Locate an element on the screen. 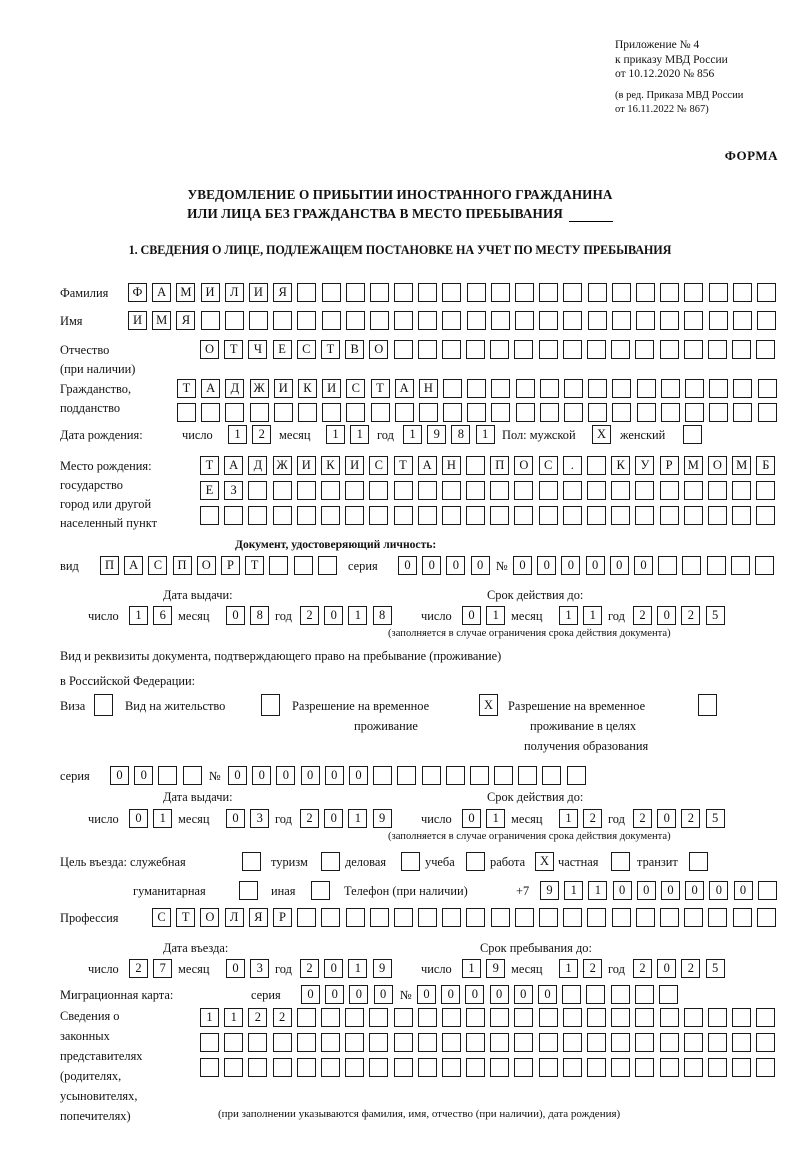  cell: Н is located at coordinates (451, 465).